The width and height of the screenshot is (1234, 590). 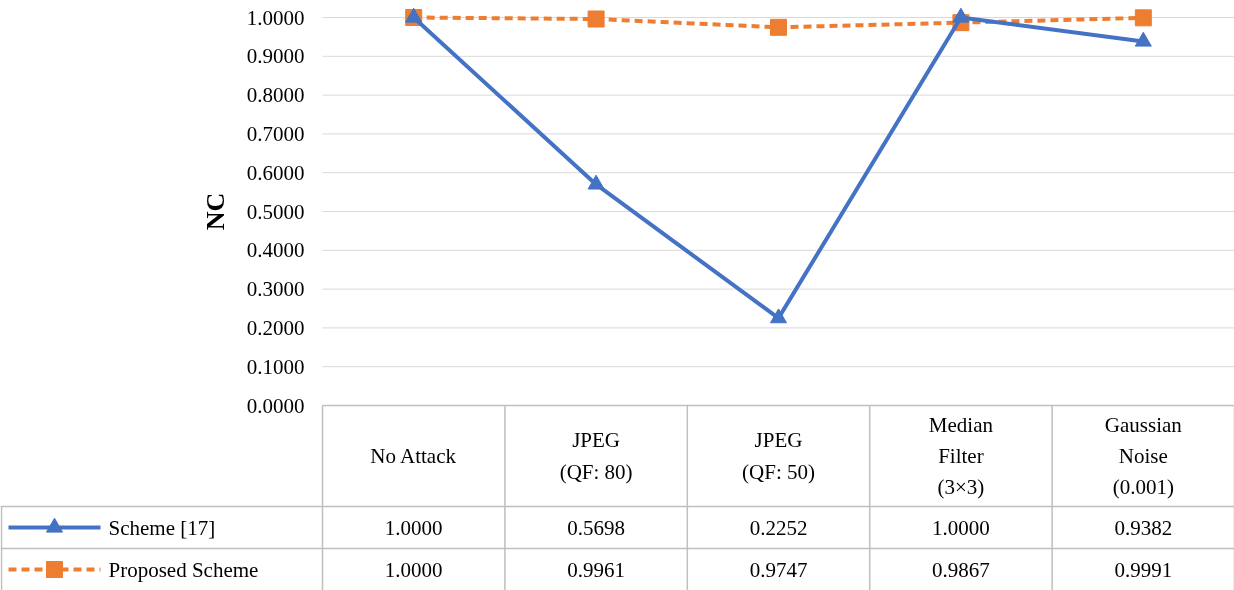 I want to click on data-label: 0.9747, so click(x=778, y=569).